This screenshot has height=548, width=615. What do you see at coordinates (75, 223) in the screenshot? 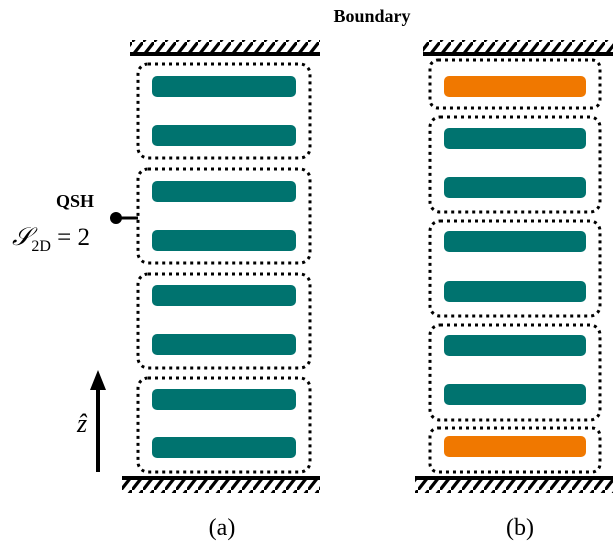
I see `qsh-annotation: QSH 𝒮2D = 2` at bounding box center [75, 223].